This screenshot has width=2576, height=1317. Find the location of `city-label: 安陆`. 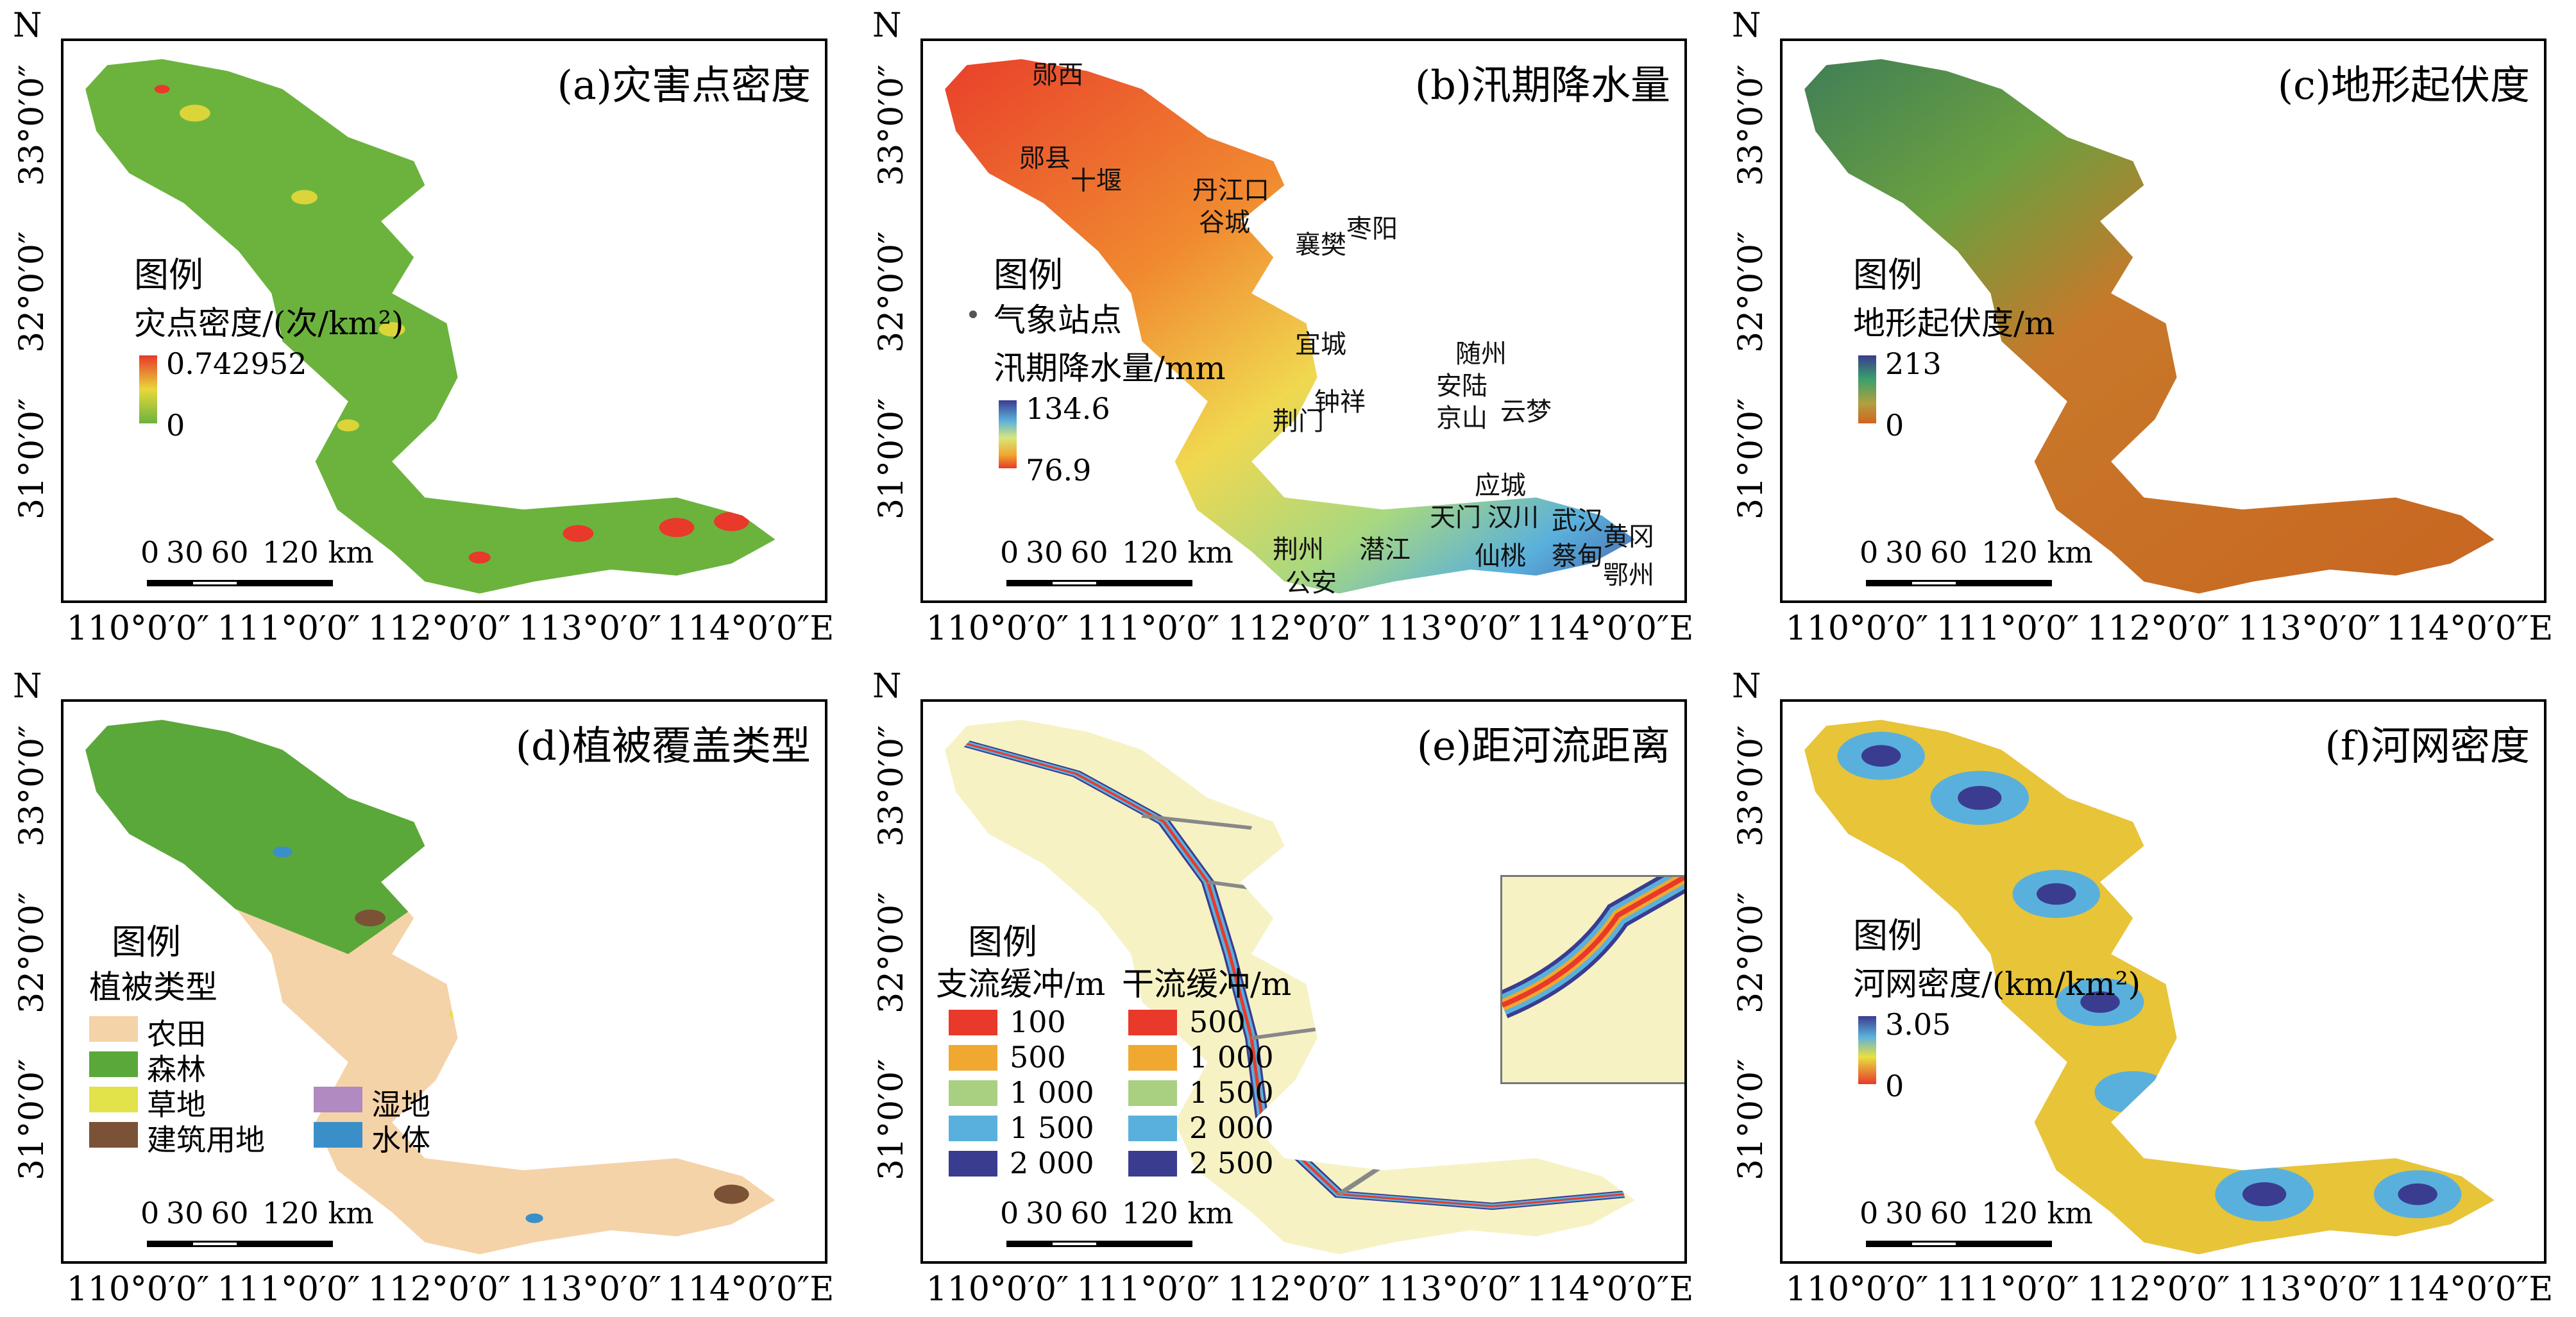

city-label: 安陆 is located at coordinates (1461, 386).